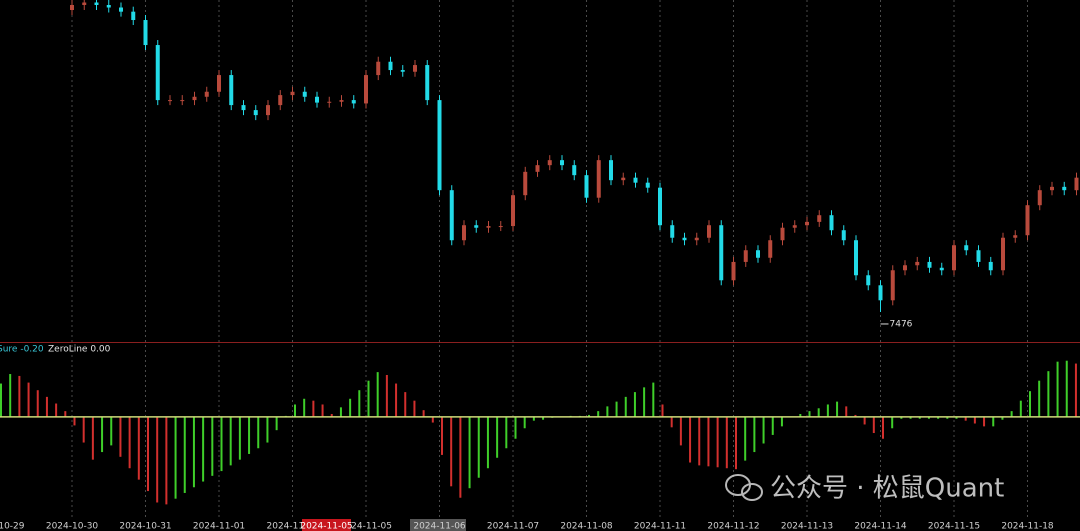 This screenshot has width=1080, height=531. I want to click on watermark: 公众号 · 松鼠Quant, so click(864, 489).